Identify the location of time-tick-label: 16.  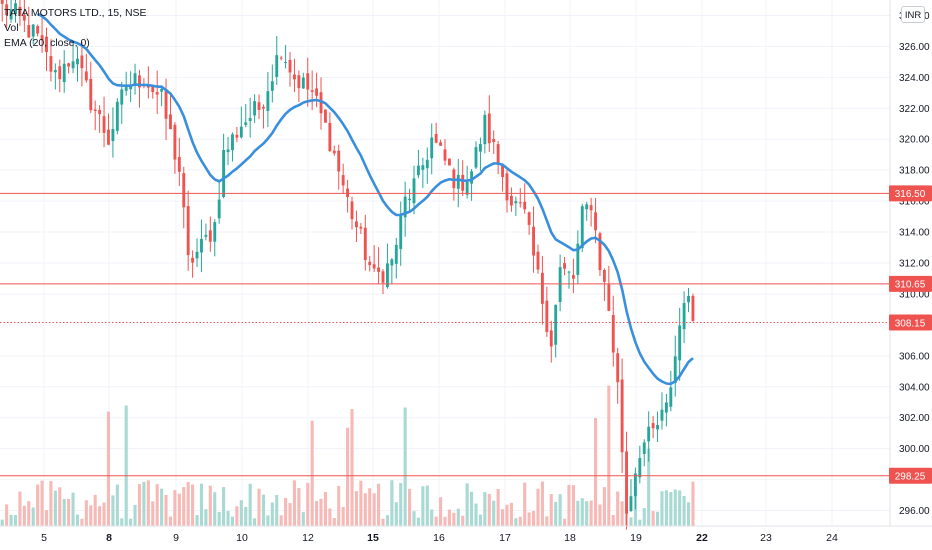
(439, 538).